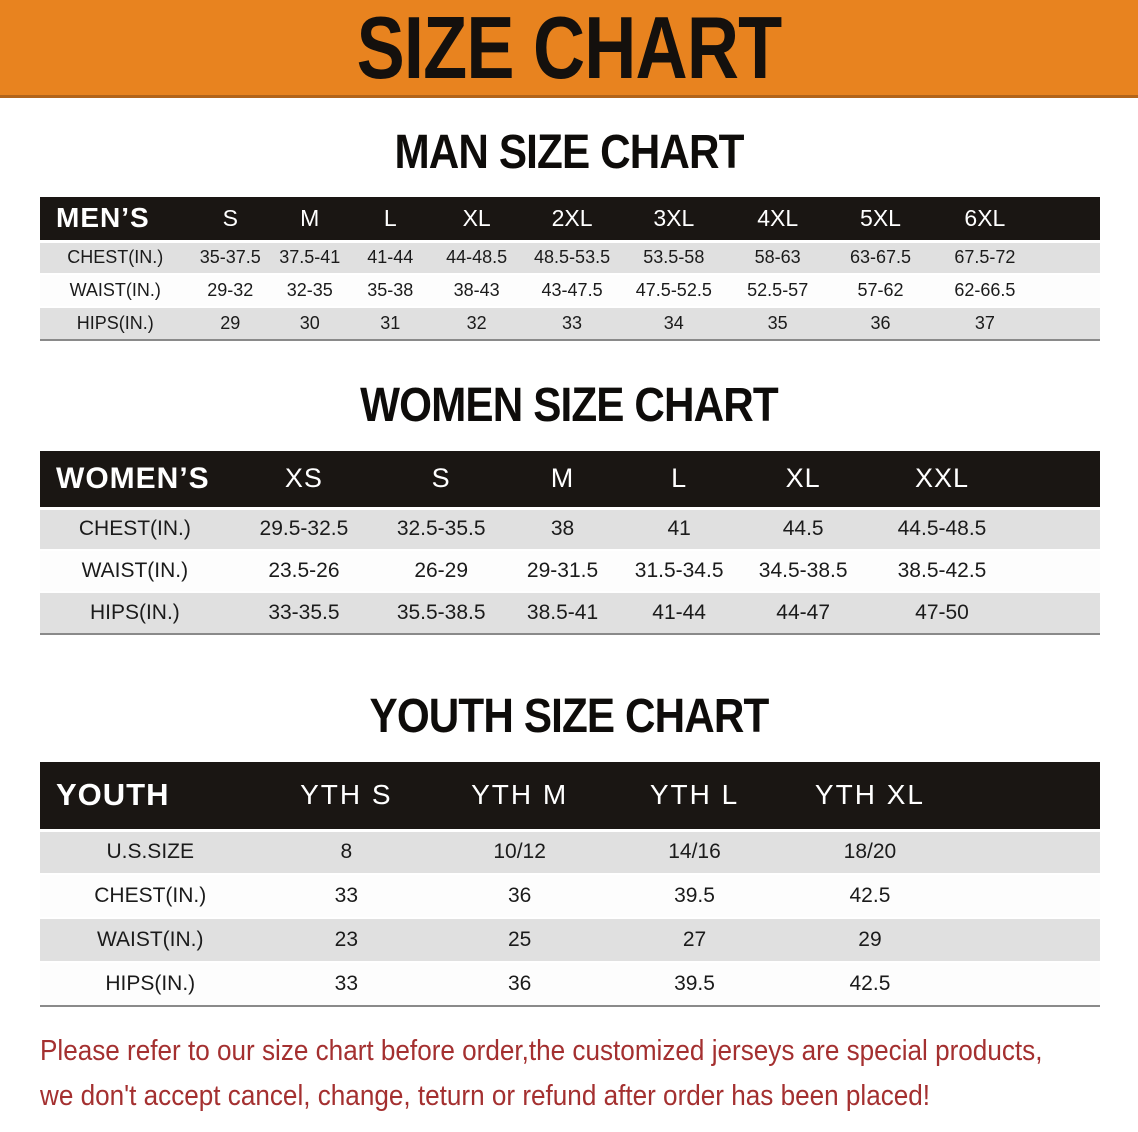  Describe the element at coordinates (477, 220) in the screenshot. I see `size-column-header: XL` at that location.